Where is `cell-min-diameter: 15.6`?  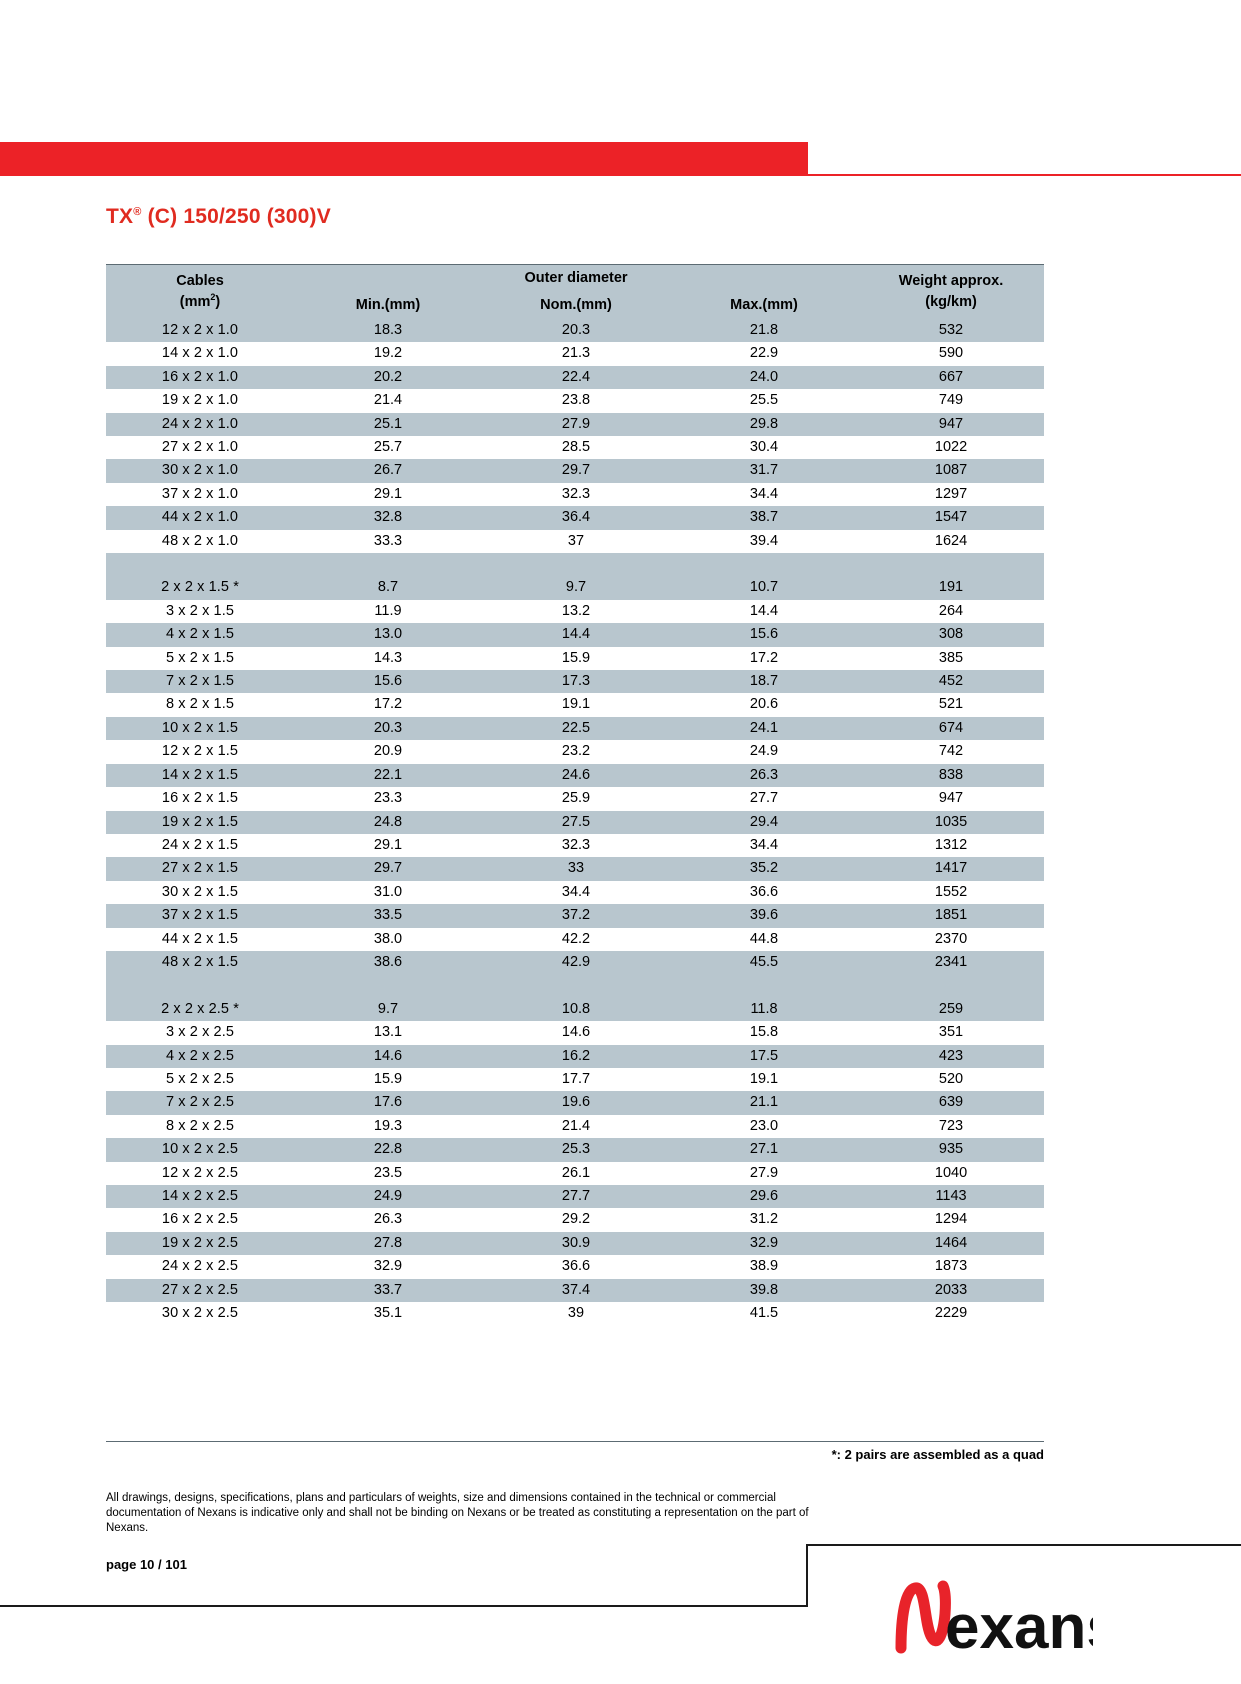 cell-min-diameter: 15.6 is located at coordinates (388, 682).